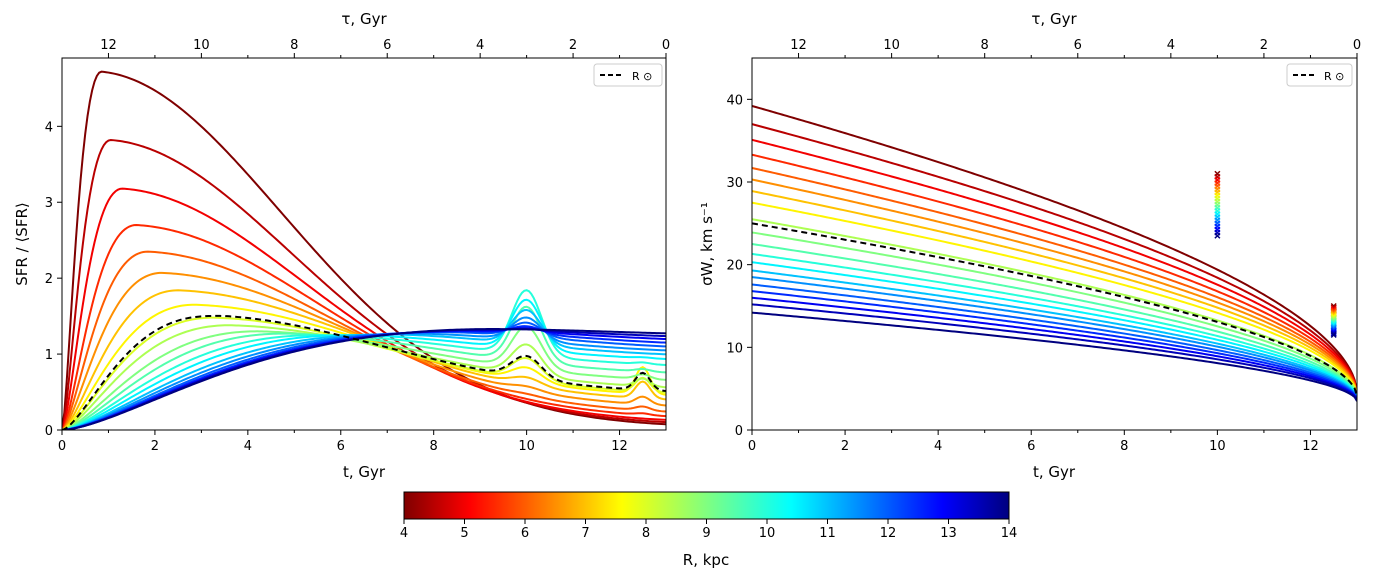 This screenshot has height=580, width=1386. What do you see at coordinates (845, 446) in the screenshot?
I see `right-xtick-label: 2` at bounding box center [845, 446].